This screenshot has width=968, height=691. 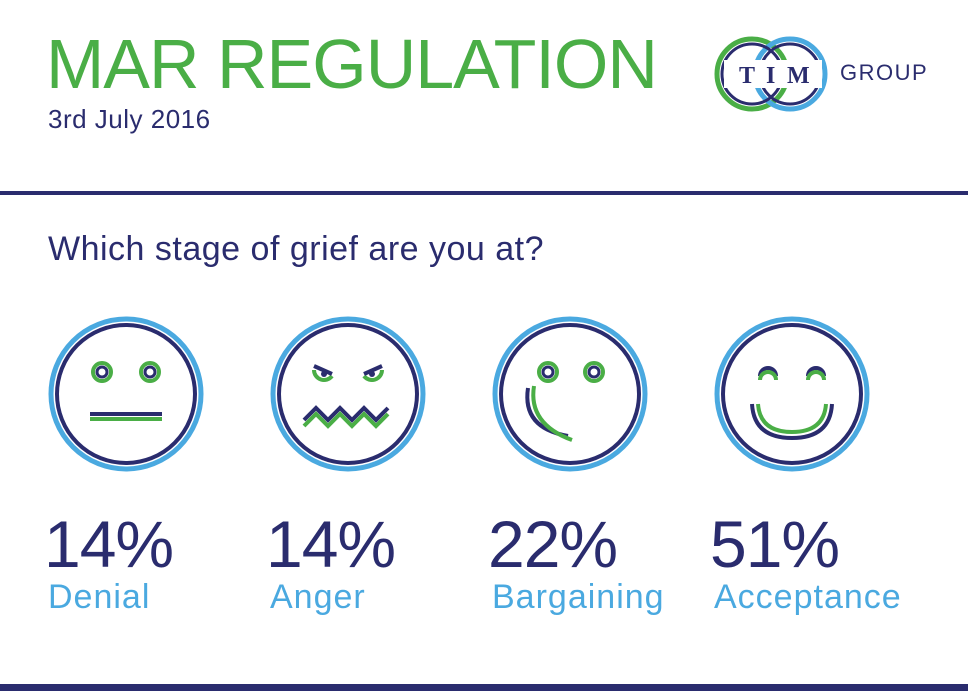 What do you see at coordinates (808, 597) in the screenshot?
I see `stage-label: Acceptance` at bounding box center [808, 597].